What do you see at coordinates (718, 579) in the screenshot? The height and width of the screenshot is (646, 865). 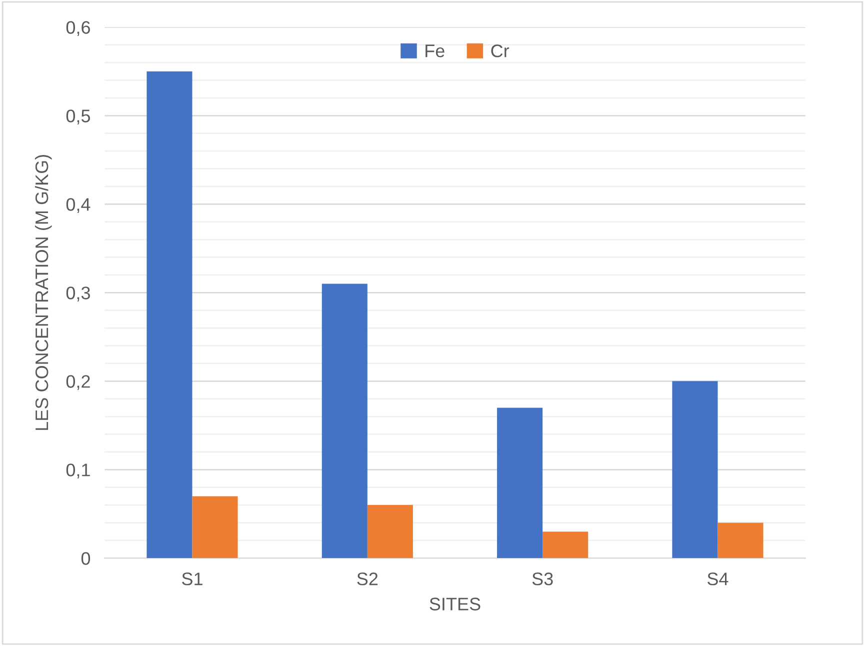 I see `x-tick-label: S4` at bounding box center [718, 579].